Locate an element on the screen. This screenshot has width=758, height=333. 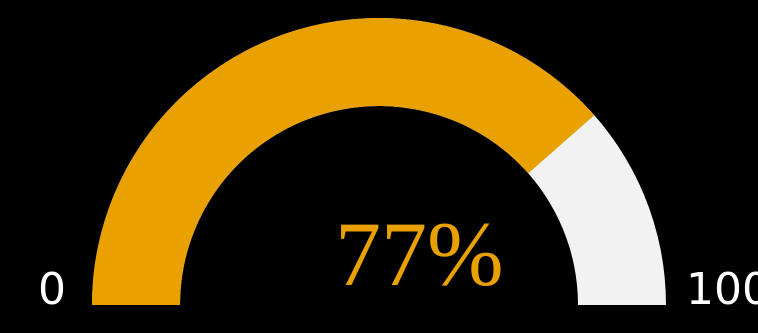
gauge-value-label: 77% is located at coordinates (419, 254).